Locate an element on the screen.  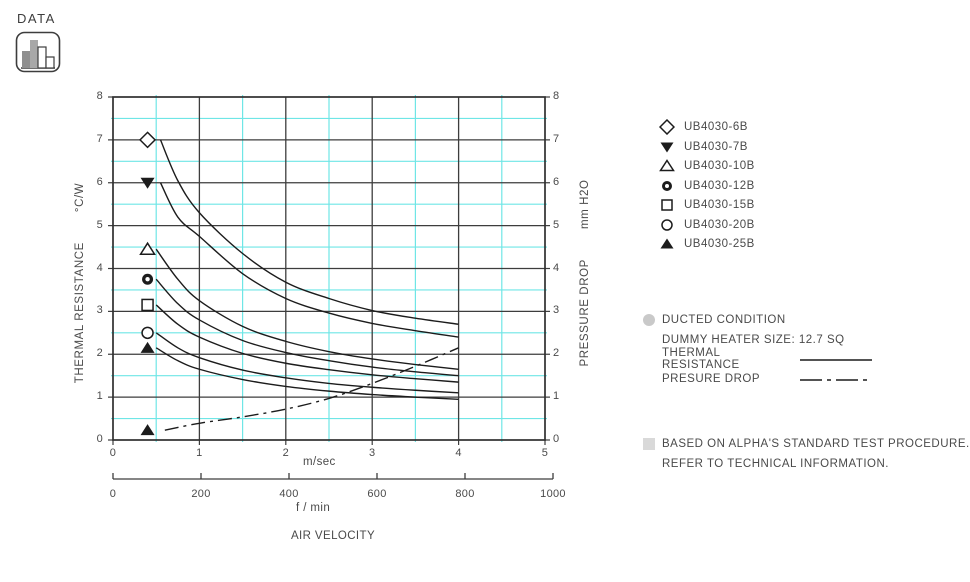
legend-label: UB4030-25B is located at coordinates (719, 244).